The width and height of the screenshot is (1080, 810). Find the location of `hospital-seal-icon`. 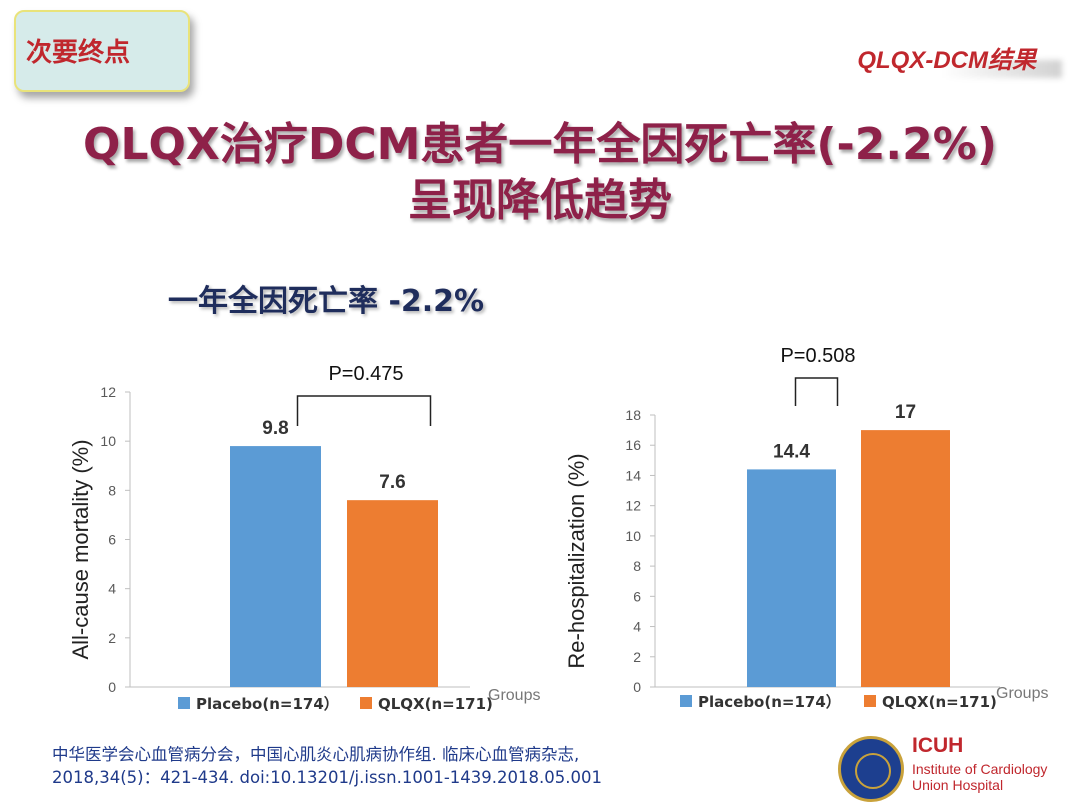

hospital-seal-icon is located at coordinates (871, 769).